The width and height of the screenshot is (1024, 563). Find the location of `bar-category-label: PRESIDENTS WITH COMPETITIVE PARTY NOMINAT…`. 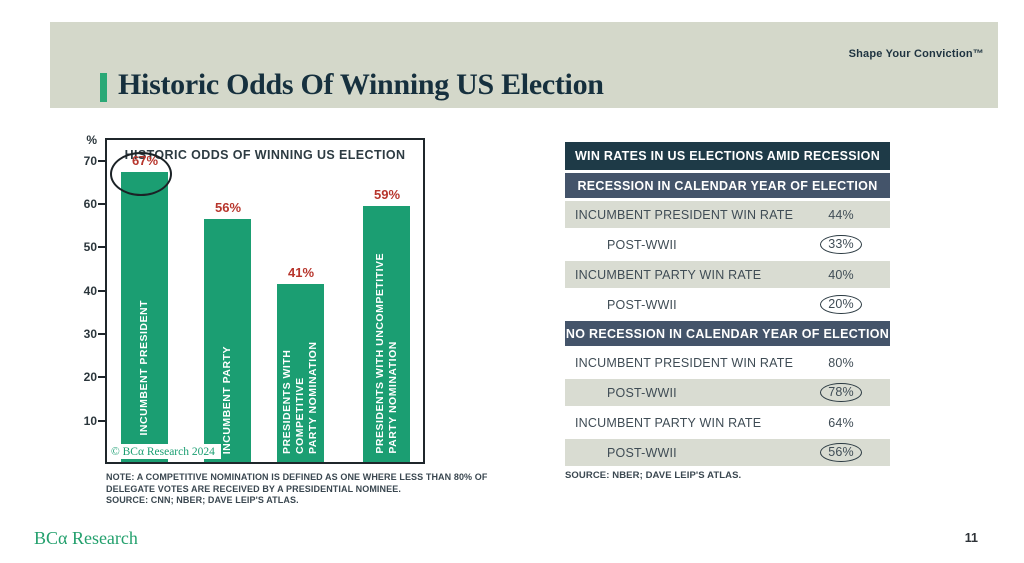

bar-category-label: PRESIDENTS WITH COMPETITIVE PARTY NOMINAT… is located at coordinates (300, 369).